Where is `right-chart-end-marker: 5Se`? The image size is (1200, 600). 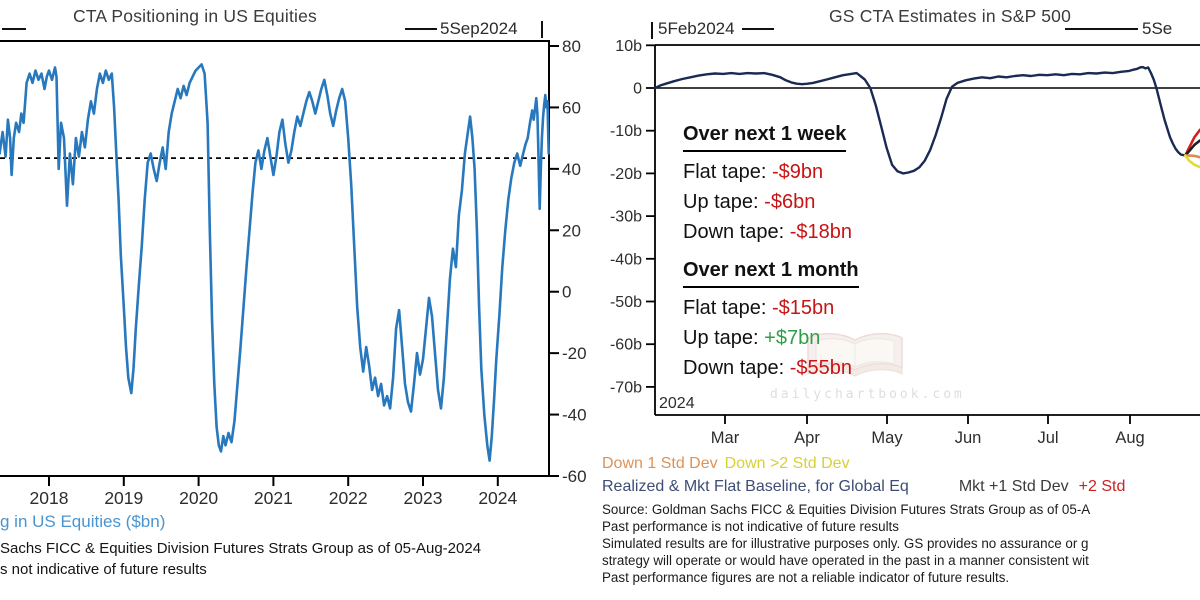 right-chart-end-marker: 5Se is located at coordinates (1157, 28).